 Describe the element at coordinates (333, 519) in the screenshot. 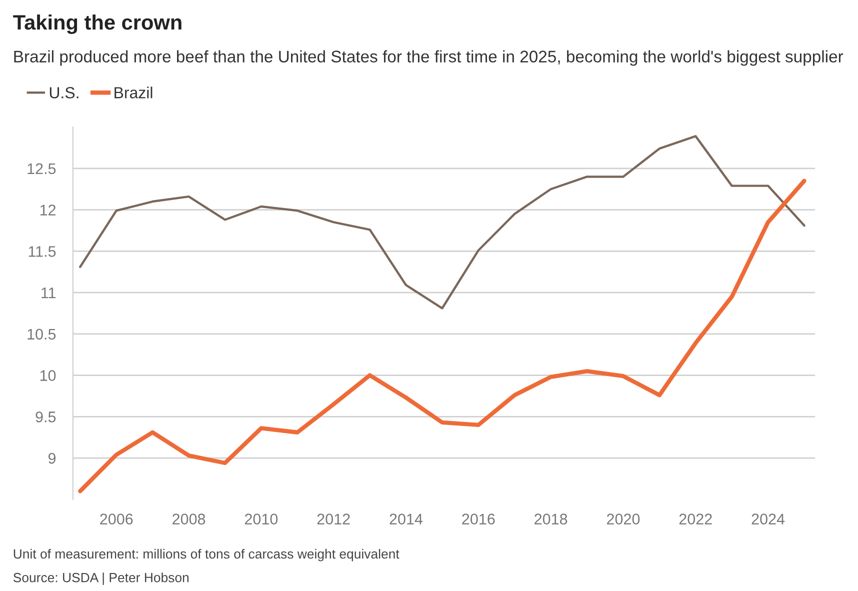

I see `x-tick-label: 2012` at that location.